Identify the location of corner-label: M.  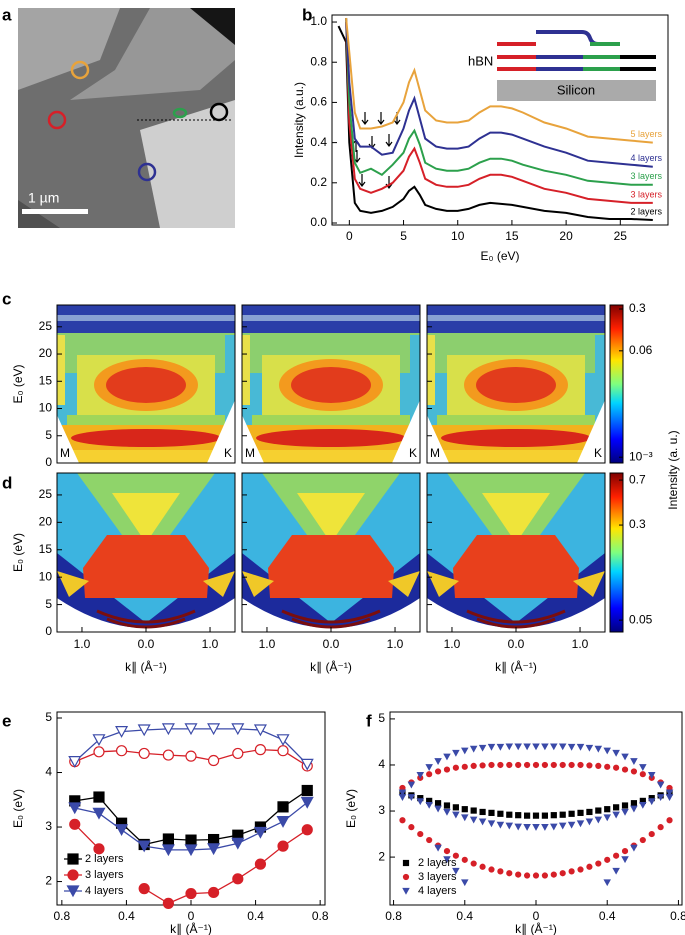
(65, 453).